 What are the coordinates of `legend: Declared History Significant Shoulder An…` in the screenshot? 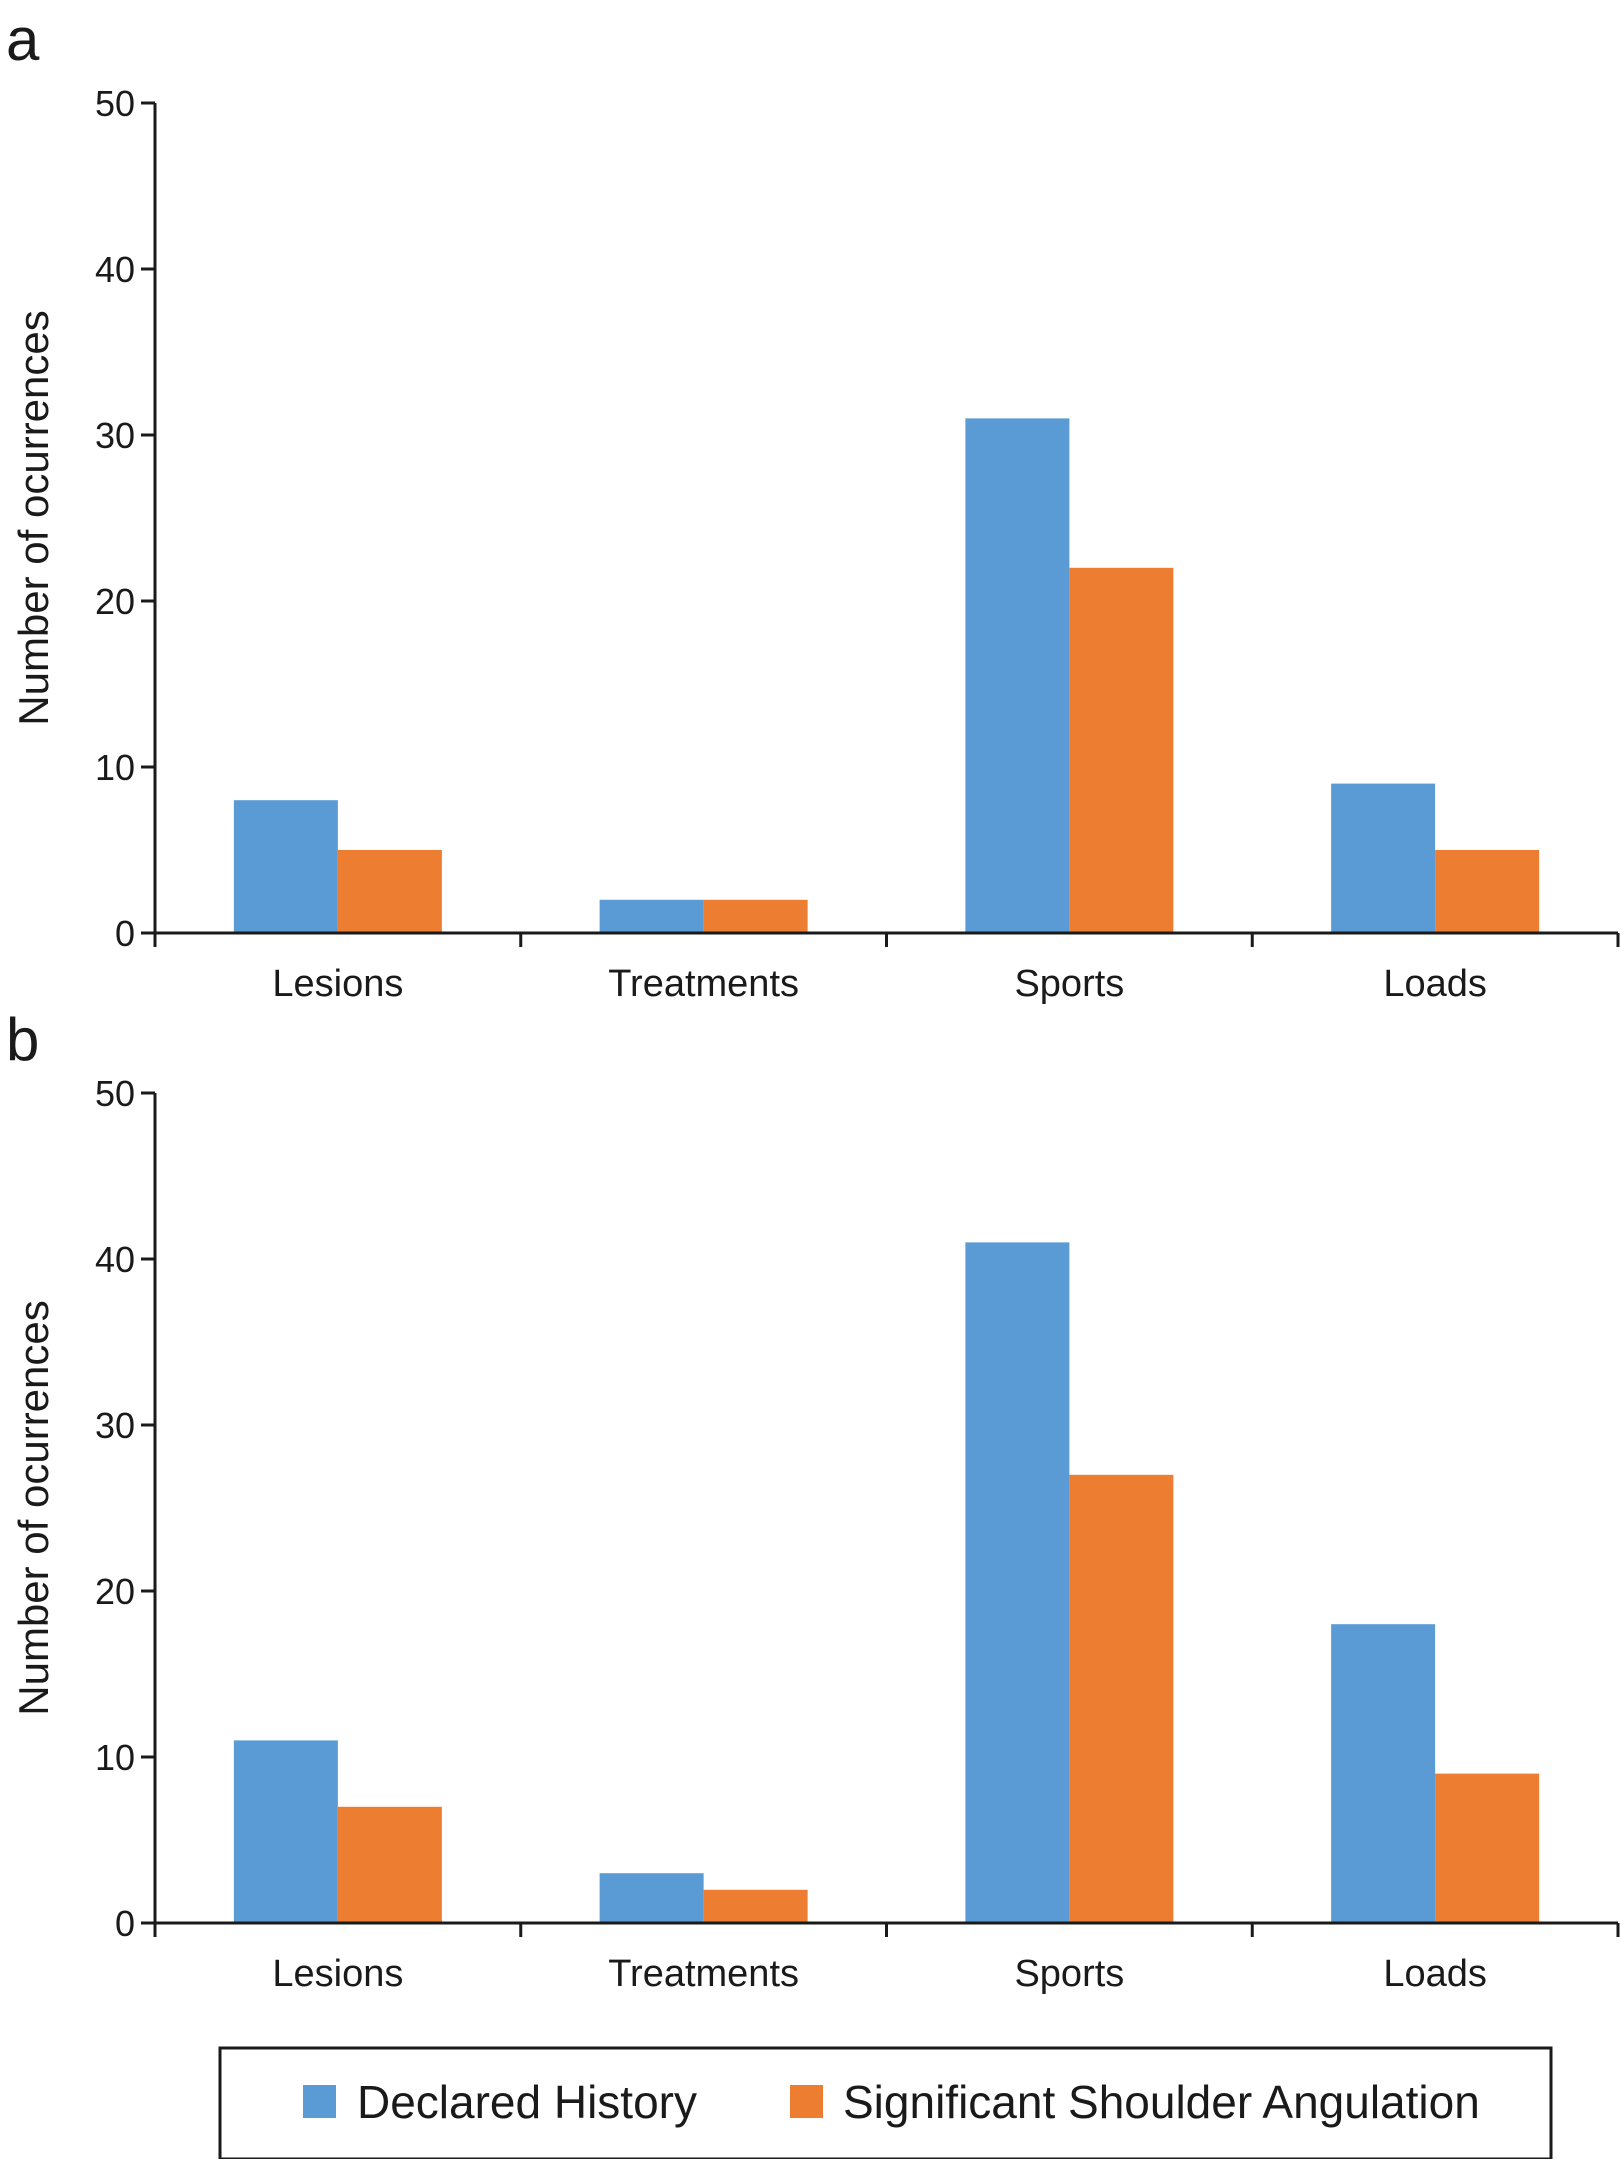 It's located at (885, 2103).